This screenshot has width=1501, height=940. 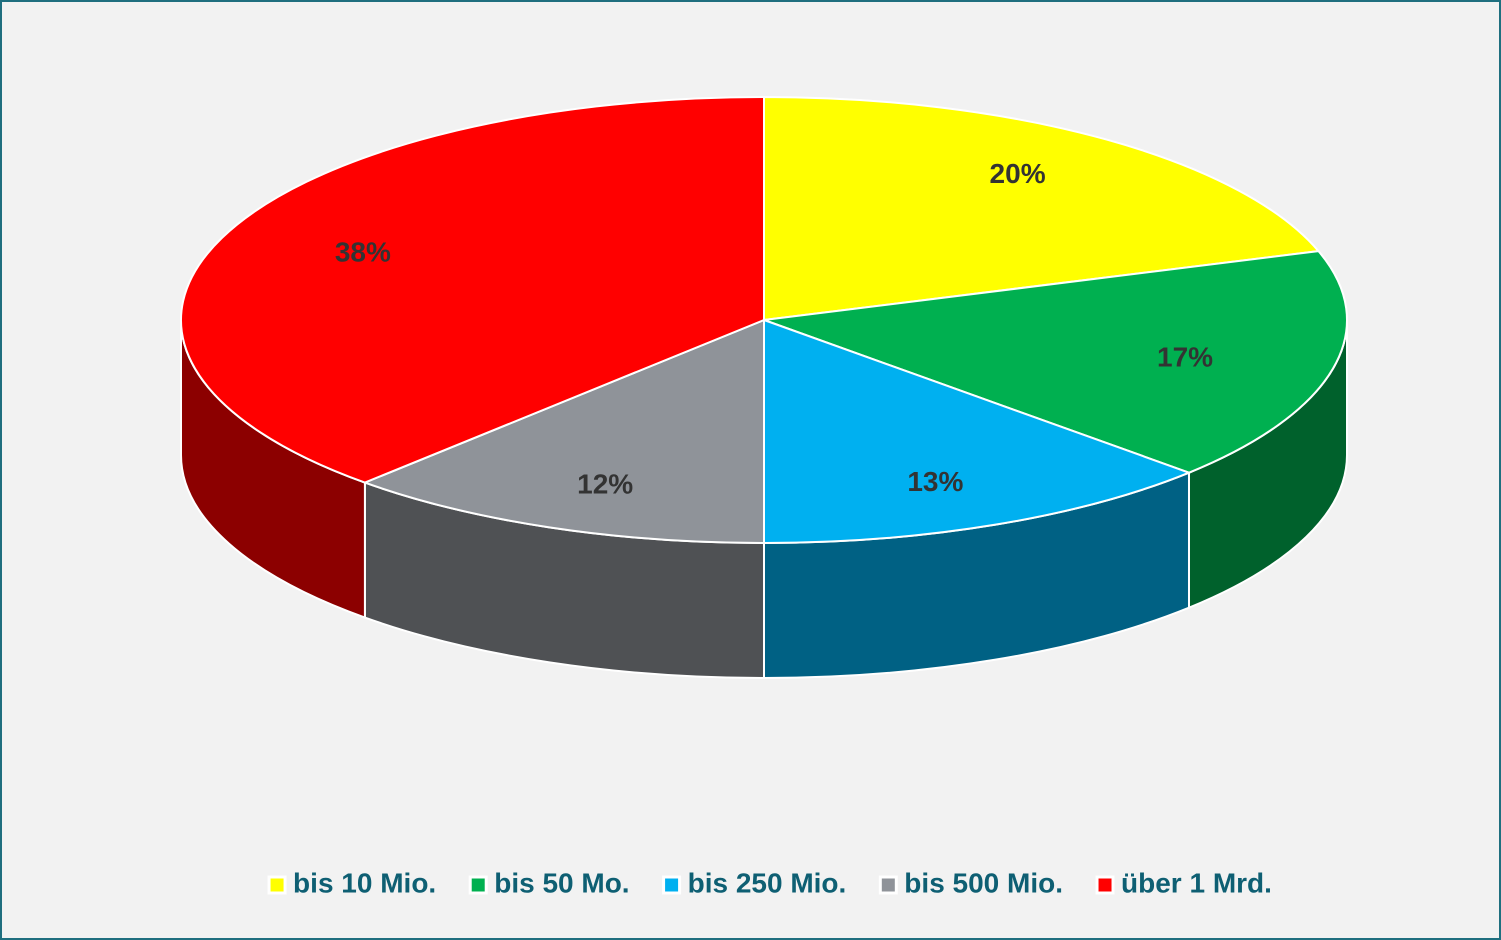 What do you see at coordinates (1196, 882) in the screenshot?
I see `legend-label: über 1 Mrd.` at bounding box center [1196, 882].